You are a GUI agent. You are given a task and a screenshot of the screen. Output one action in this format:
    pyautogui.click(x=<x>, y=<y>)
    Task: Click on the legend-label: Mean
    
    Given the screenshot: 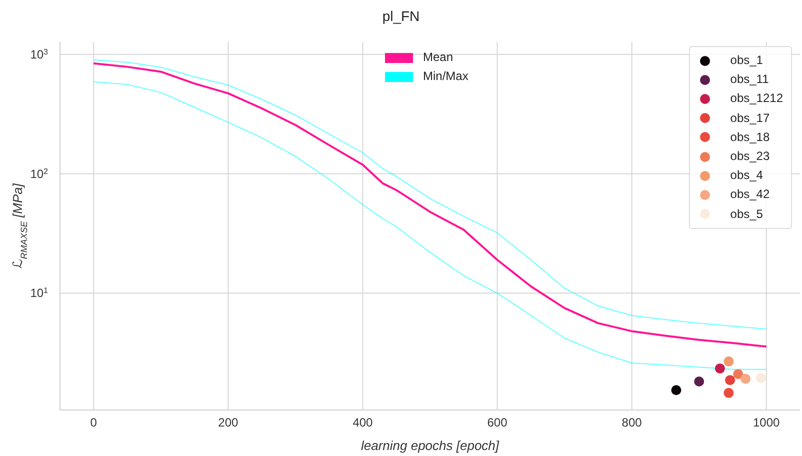 What is the action you would take?
    pyautogui.click(x=438, y=57)
    